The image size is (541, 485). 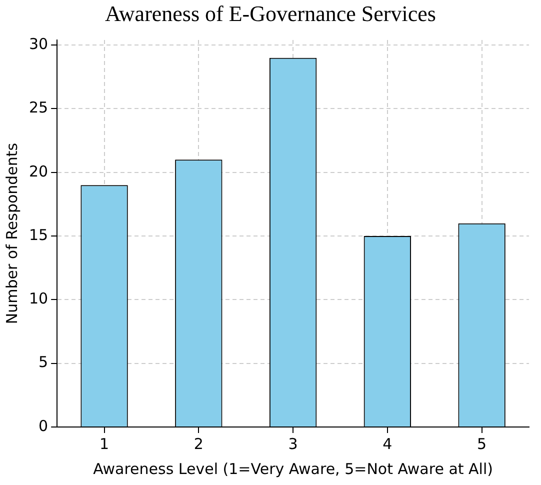 I want to click on y-tick-label: 15, so click(x=38, y=235).